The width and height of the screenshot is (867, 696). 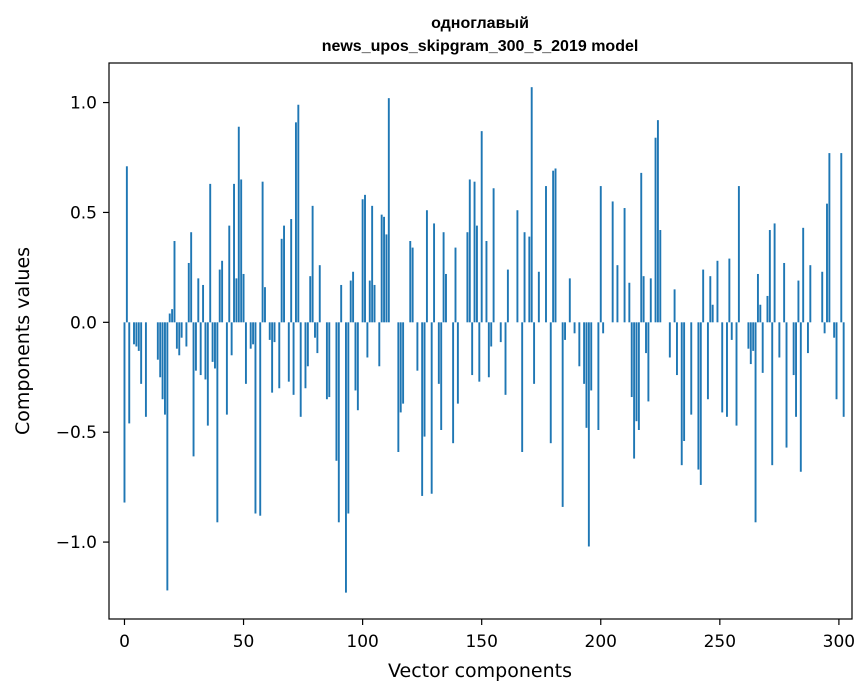 What do you see at coordinates (480, 671) in the screenshot?
I see `x-axis-label: Vector components` at bounding box center [480, 671].